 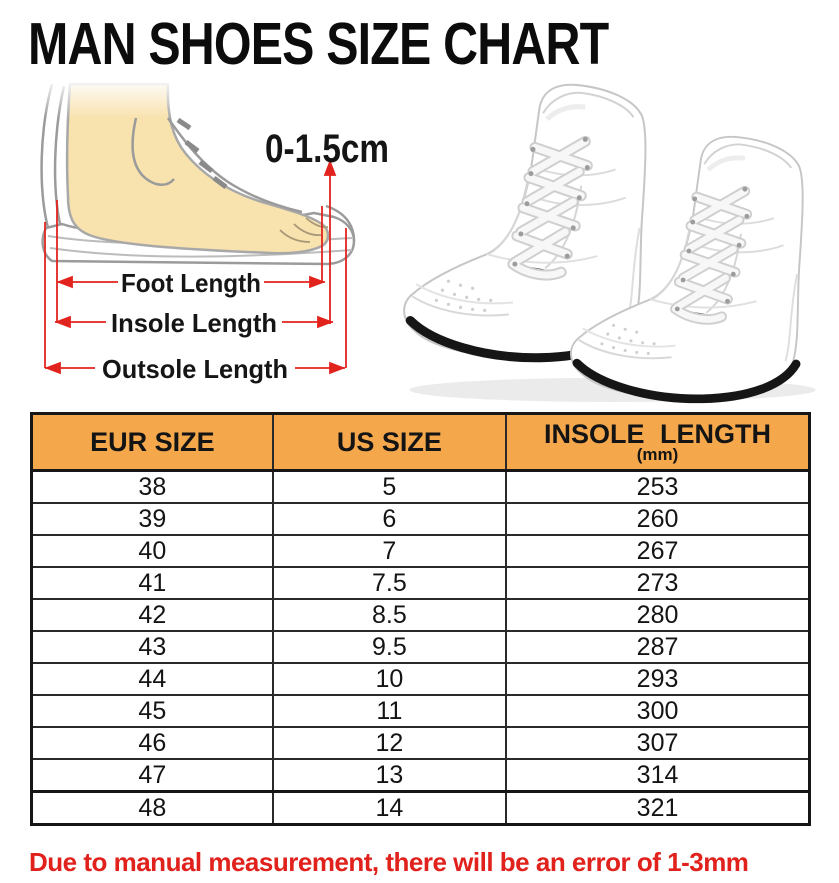 I want to click on foot-illustration, so click(x=197, y=168).